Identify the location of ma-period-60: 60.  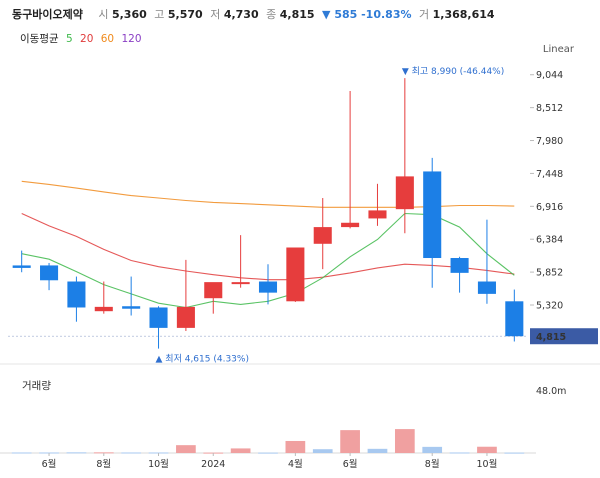
(107, 39).